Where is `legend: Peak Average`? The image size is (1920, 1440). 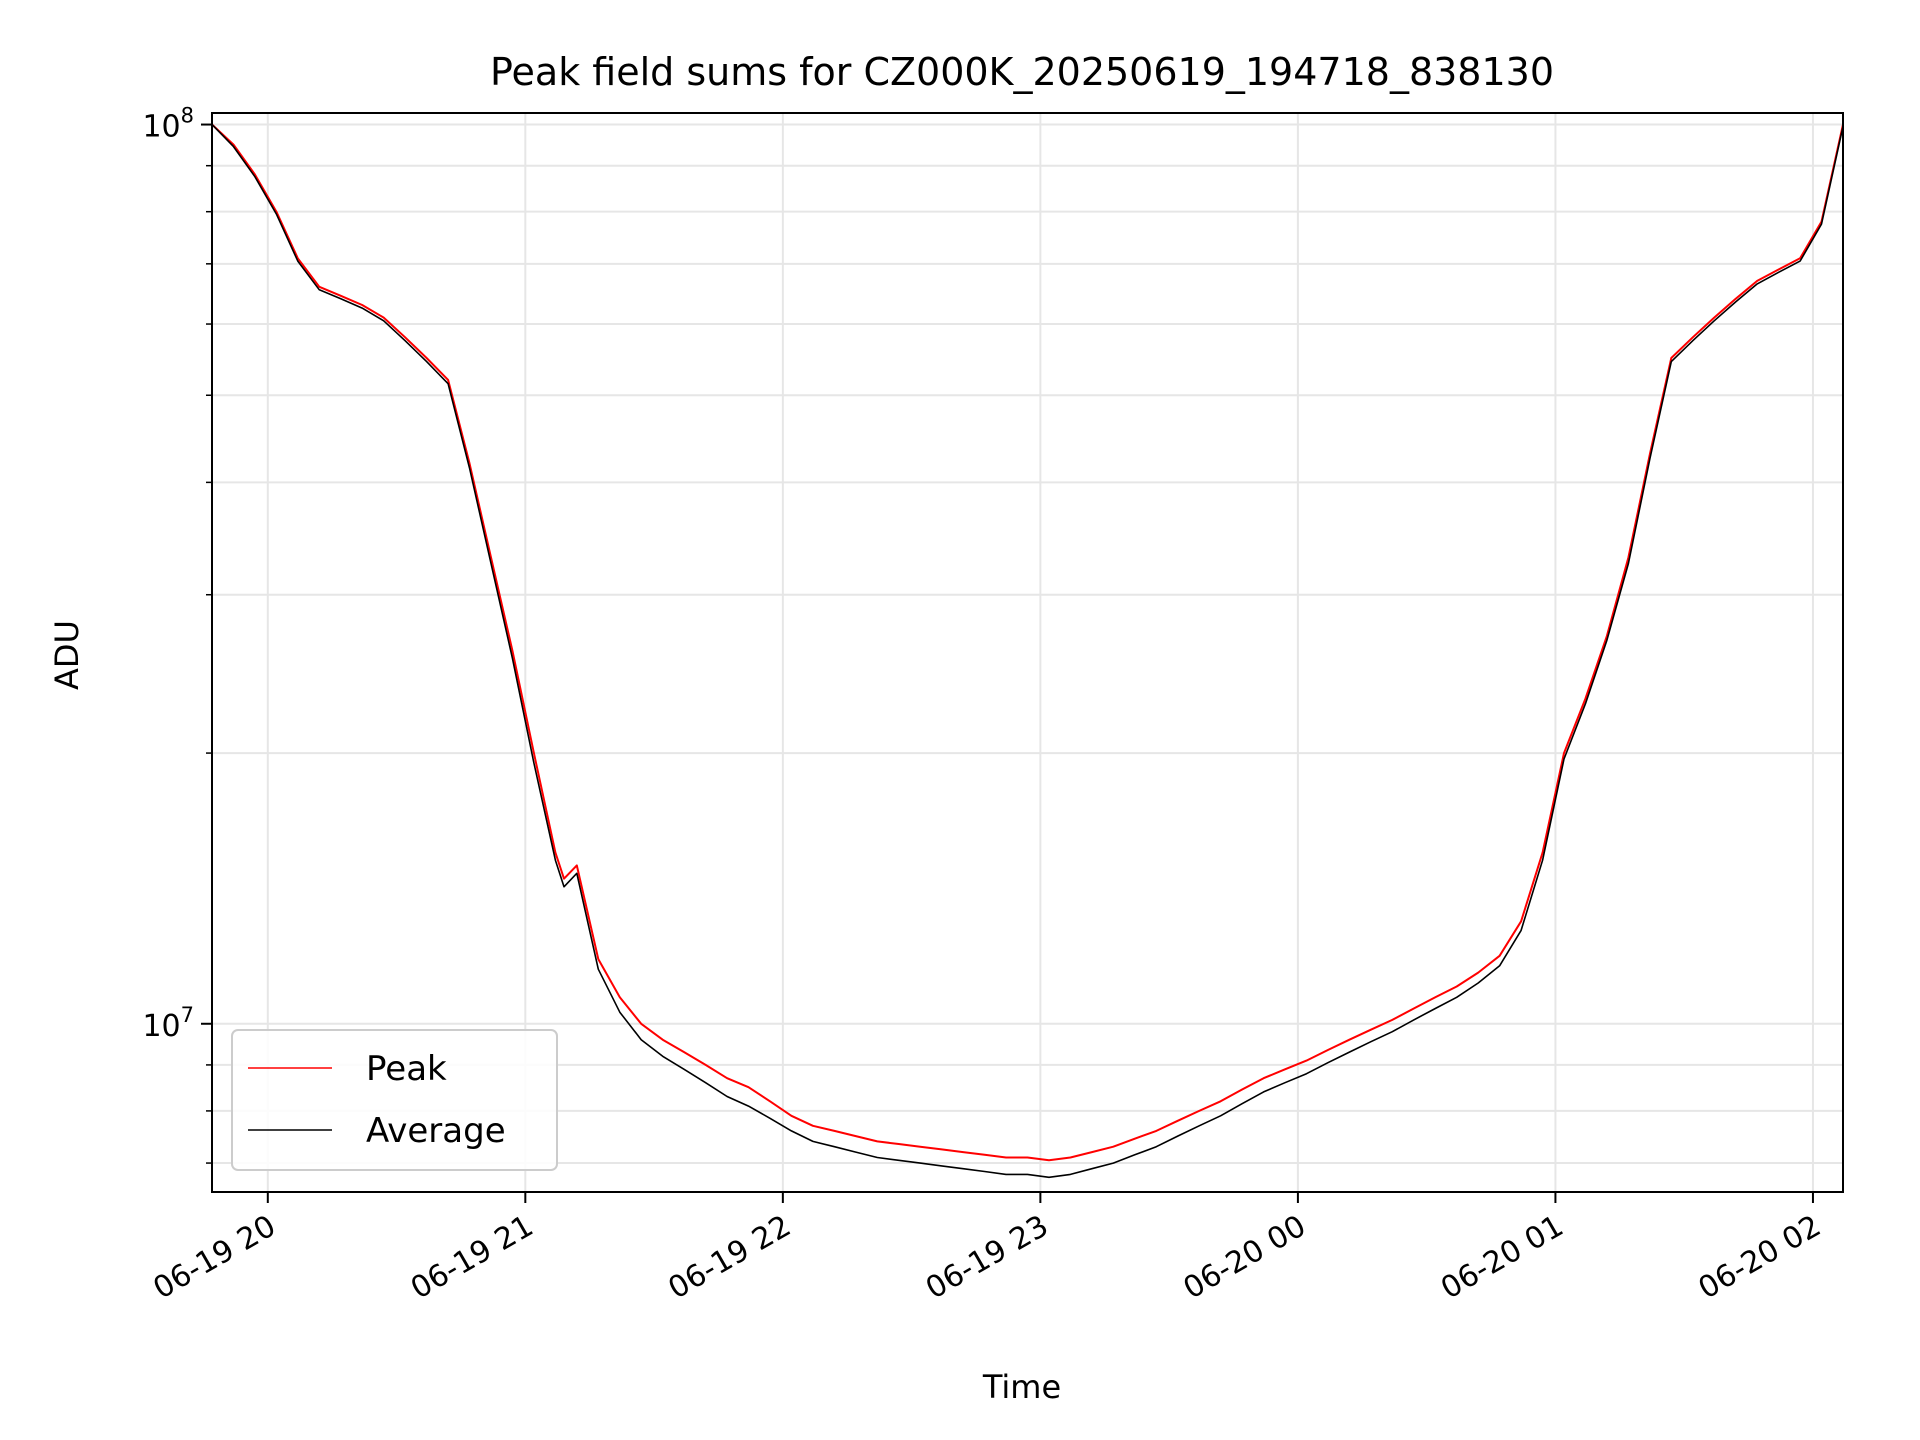
legend: Peak Average is located at coordinates (394, 1100).